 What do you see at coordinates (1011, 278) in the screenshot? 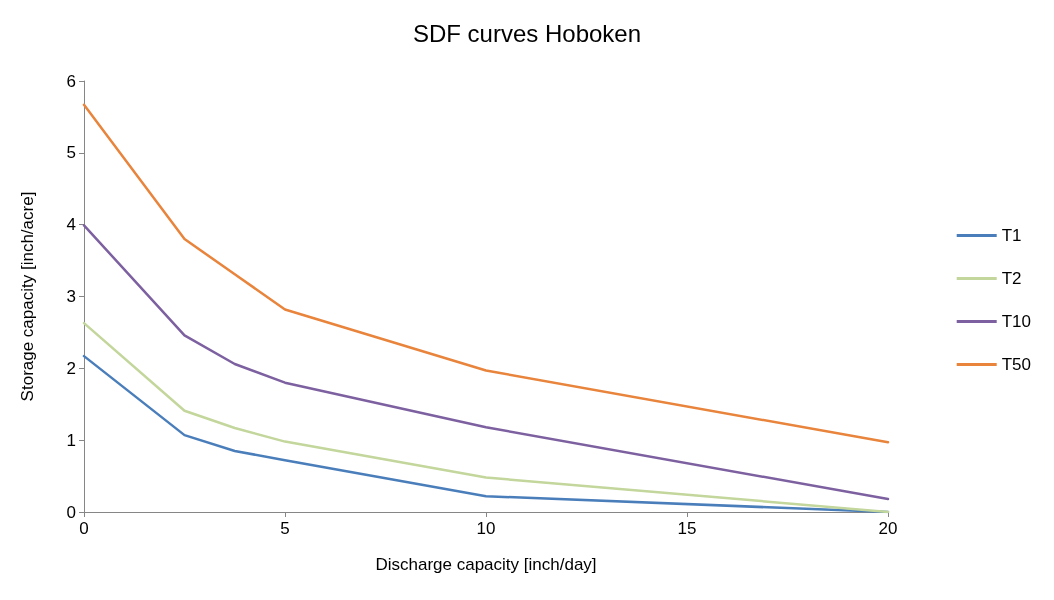
I see `legend-label: T2` at bounding box center [1011, 278].